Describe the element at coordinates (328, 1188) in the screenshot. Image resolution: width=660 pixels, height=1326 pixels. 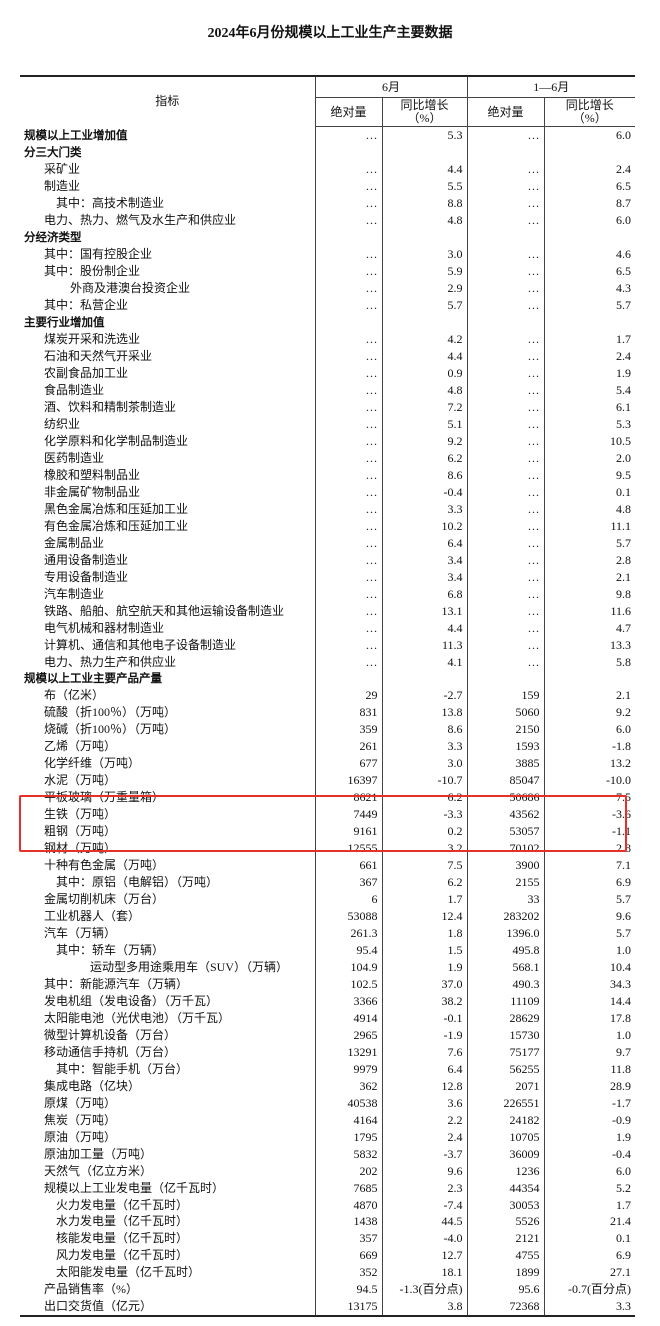
I see `table-row: 规模以上工业发电量（亿千瓦时） 7685 2.3 44354 5.2` at that location.